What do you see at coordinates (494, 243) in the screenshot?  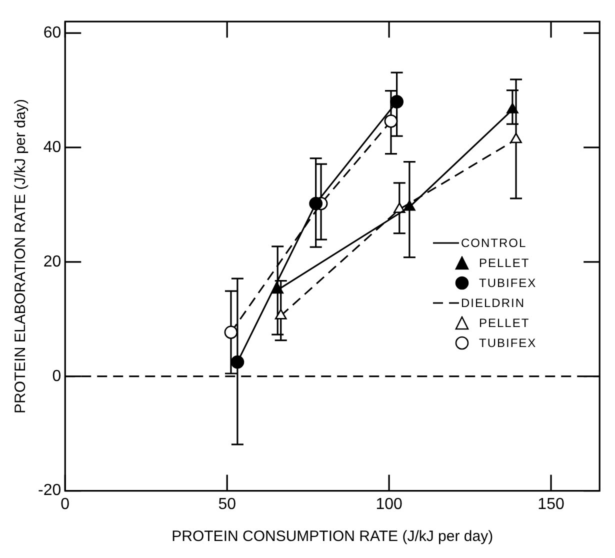 I see `annotation: CONTROL` at bounding box center [494, 243].